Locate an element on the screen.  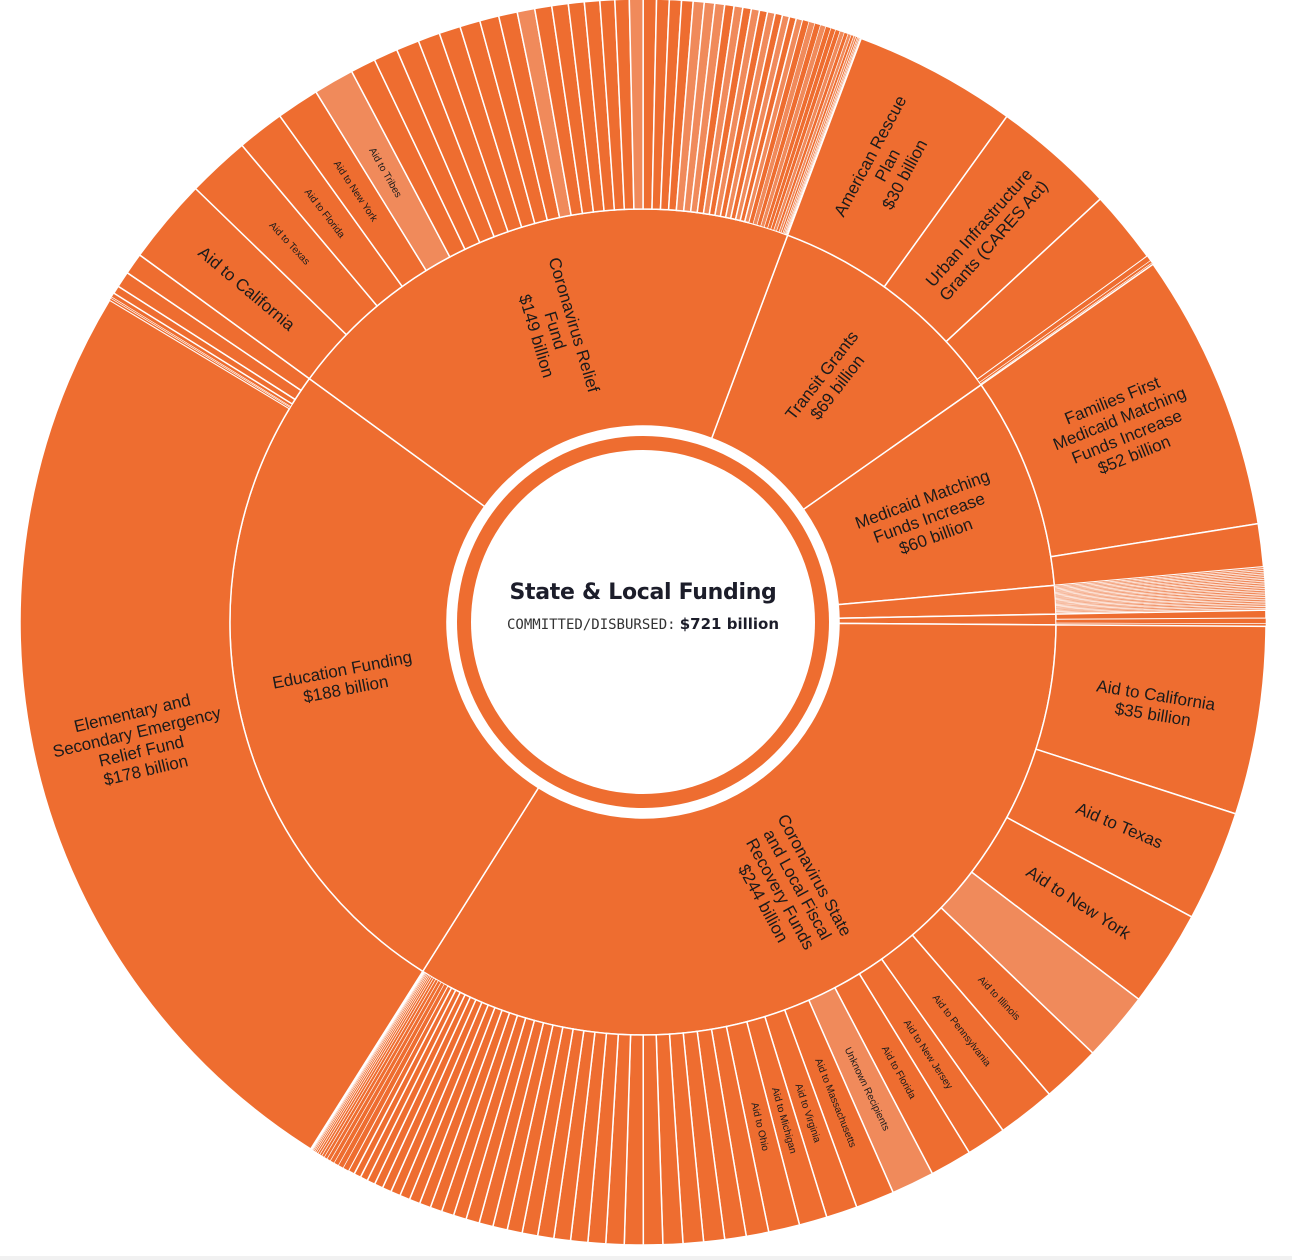
total-summary: COMMITTED/DISBURSED: $721 billion is located at coordinates (643, 624).